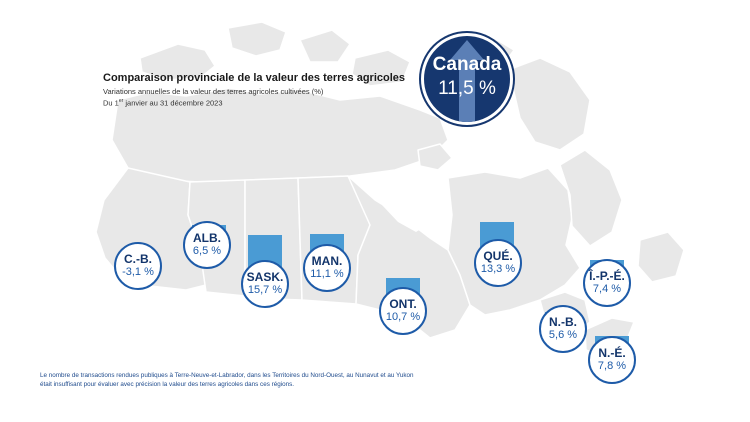 The width and height of the screenshot is (750, 422). What do you see at coordinates (121, 101) in the screenshot?
I see `period-sup: er` at bounding box center [121, 101].